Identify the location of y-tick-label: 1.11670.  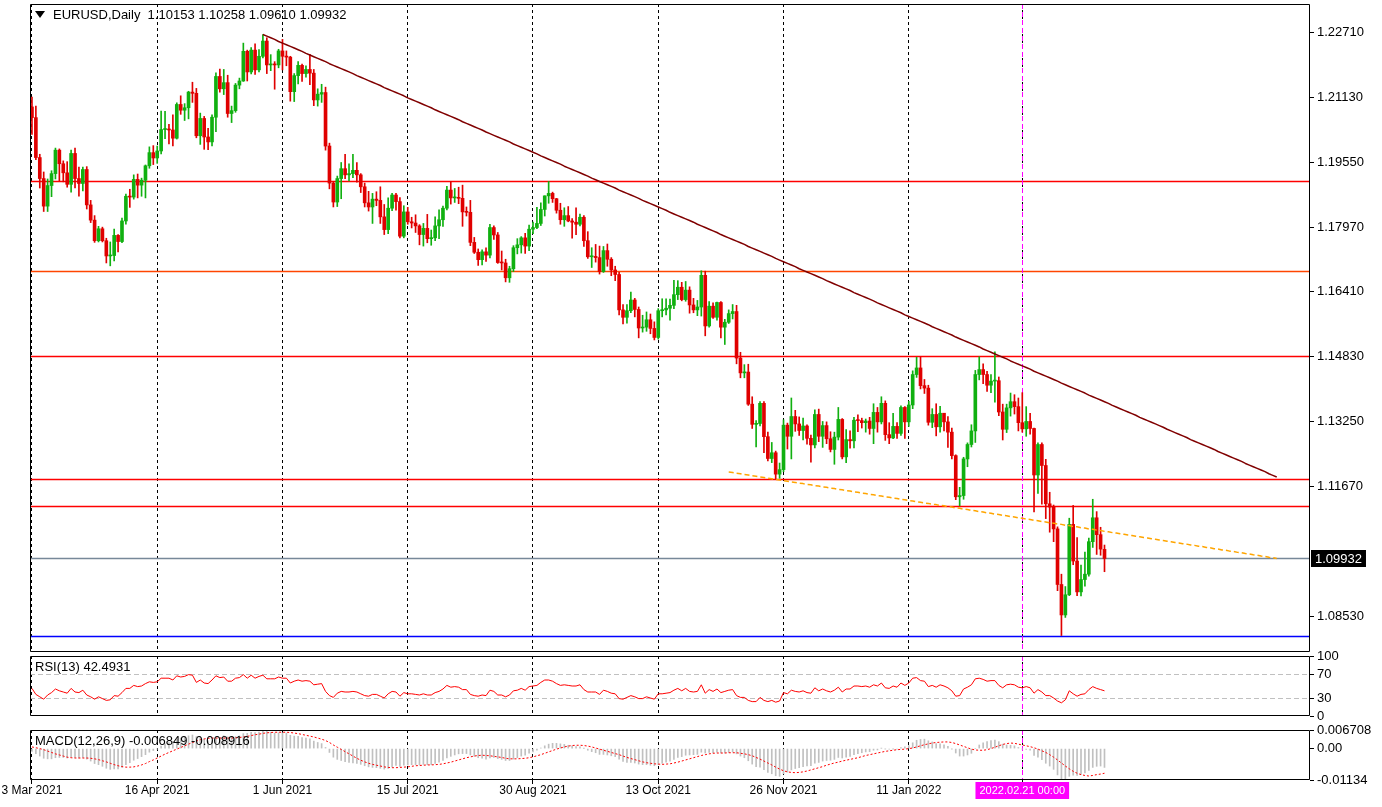
(1340, 486).